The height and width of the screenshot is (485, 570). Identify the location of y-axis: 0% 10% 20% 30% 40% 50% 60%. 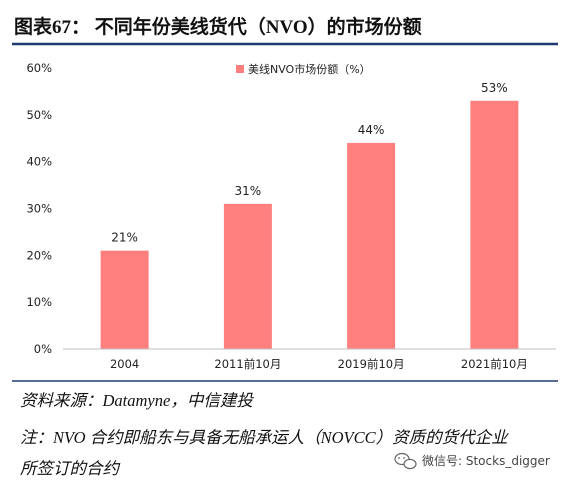
(39, 208).